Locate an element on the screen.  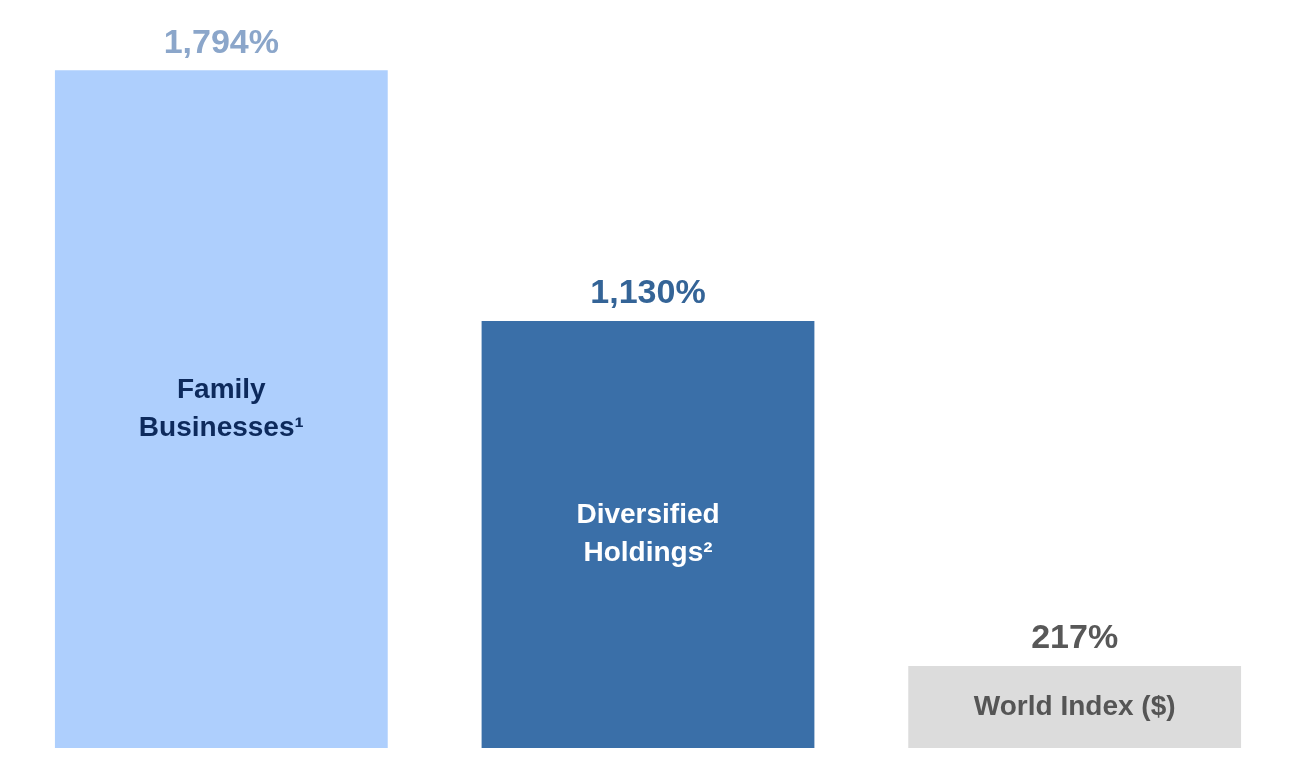
x-tick-label: Diversified Holdings² is located at coordinates (648, 533).